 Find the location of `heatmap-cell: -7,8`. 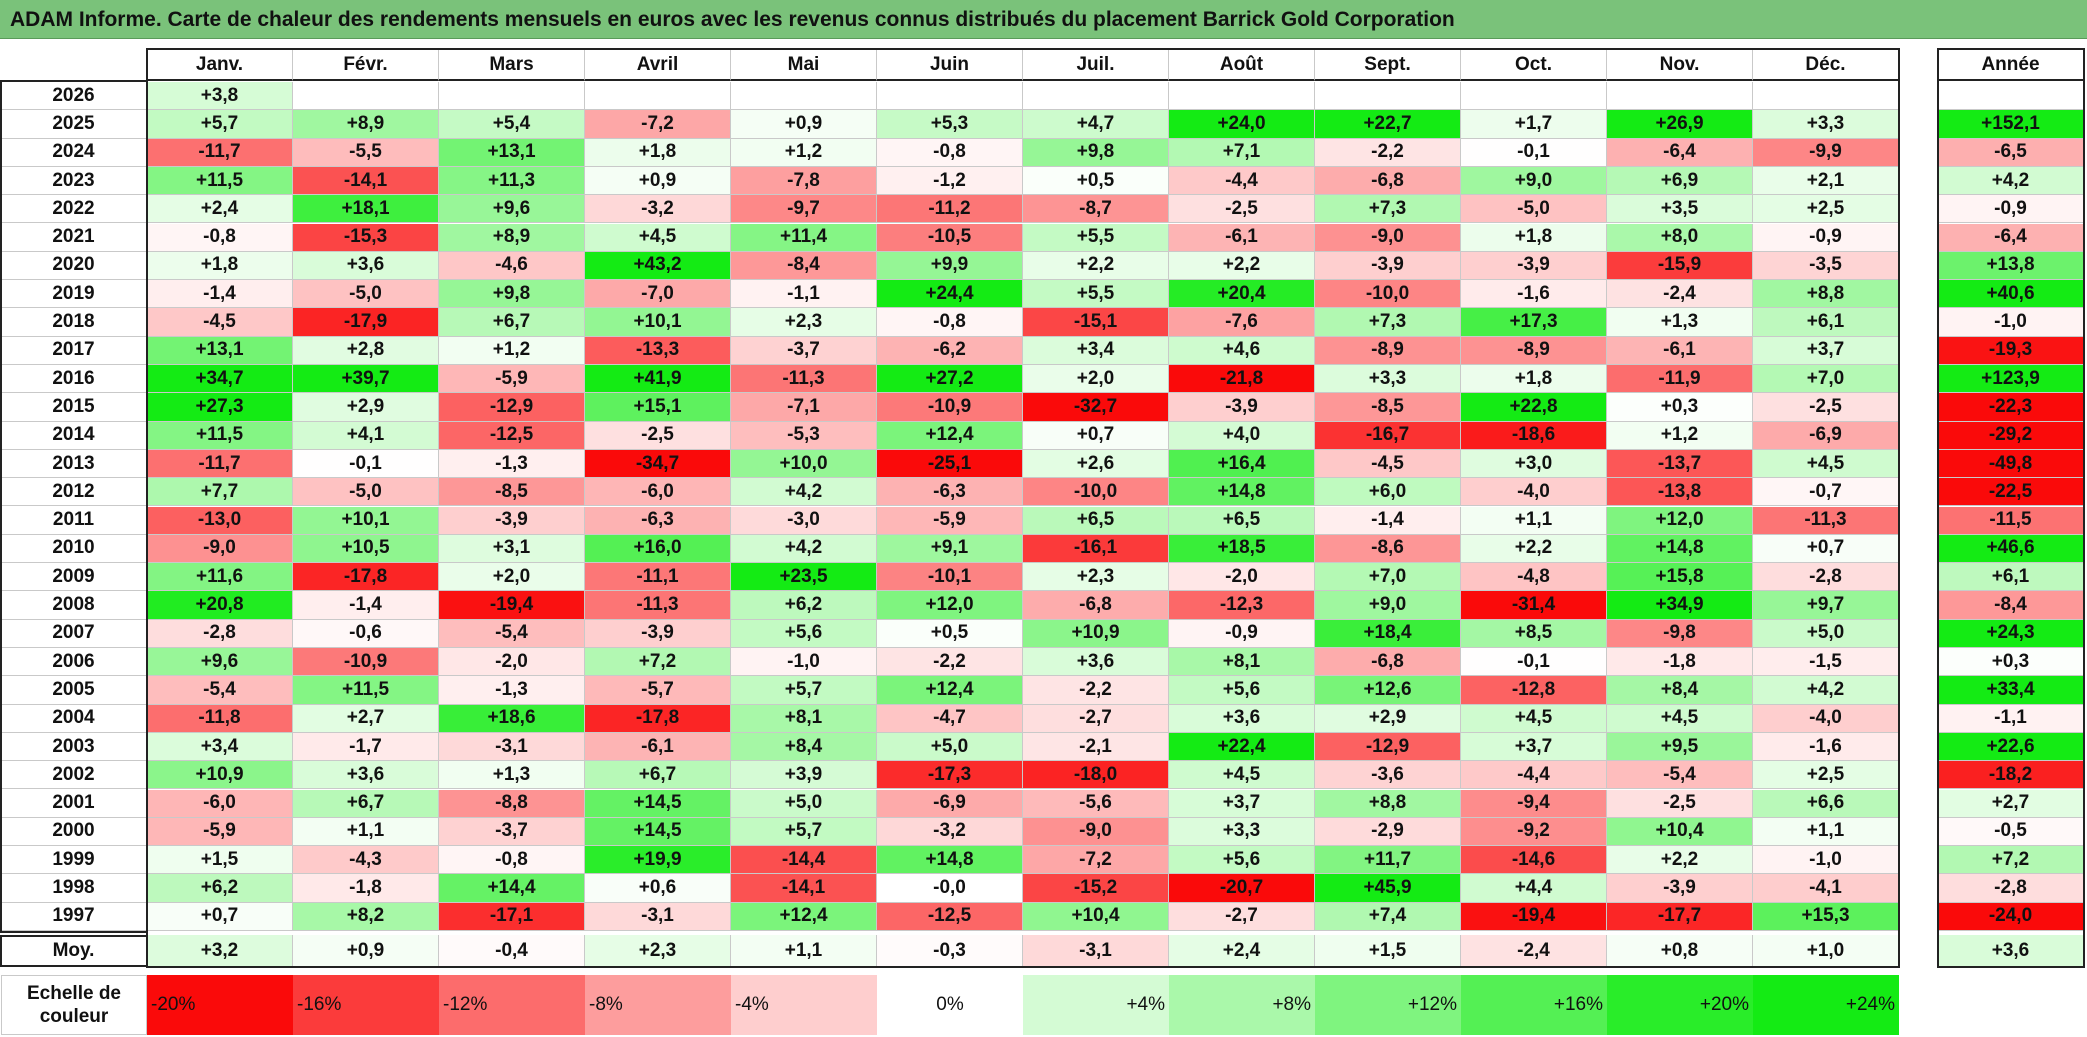

heatmap-cell: -7,8 is located at coordinates (804, 181).